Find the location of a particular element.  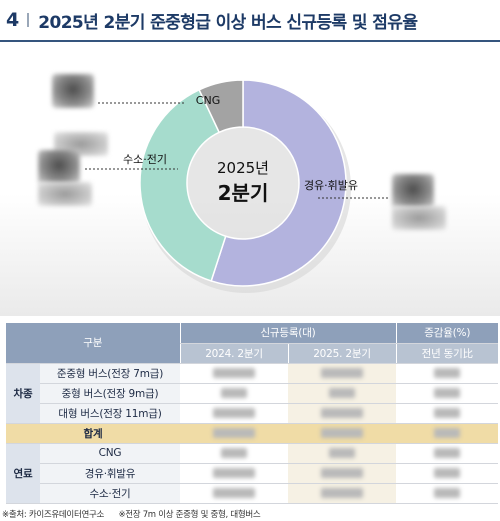

row-label-total: 합계 is located at coordinates (93, 433).